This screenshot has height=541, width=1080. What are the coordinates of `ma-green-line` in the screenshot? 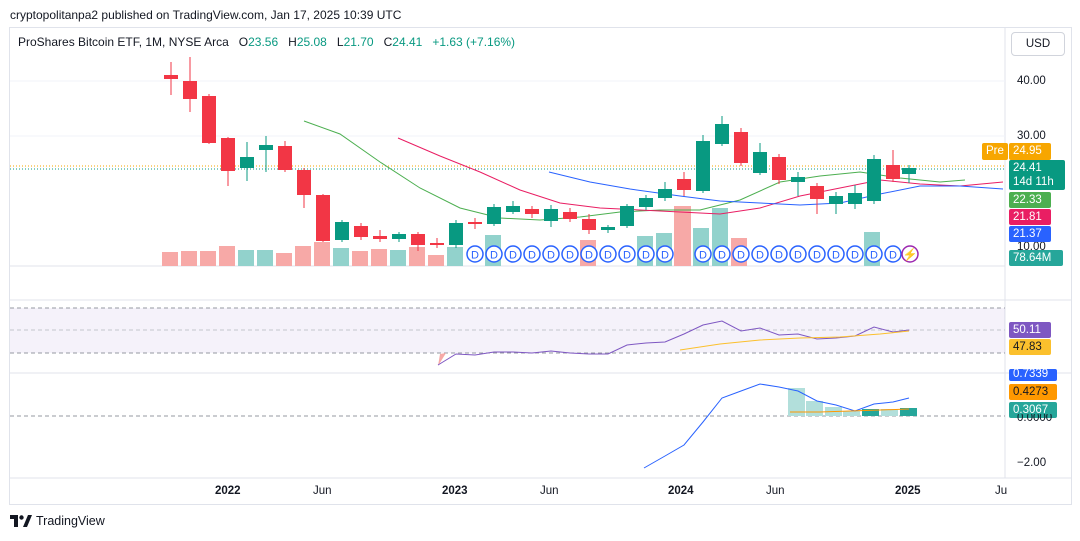 It's located at (634, 170).